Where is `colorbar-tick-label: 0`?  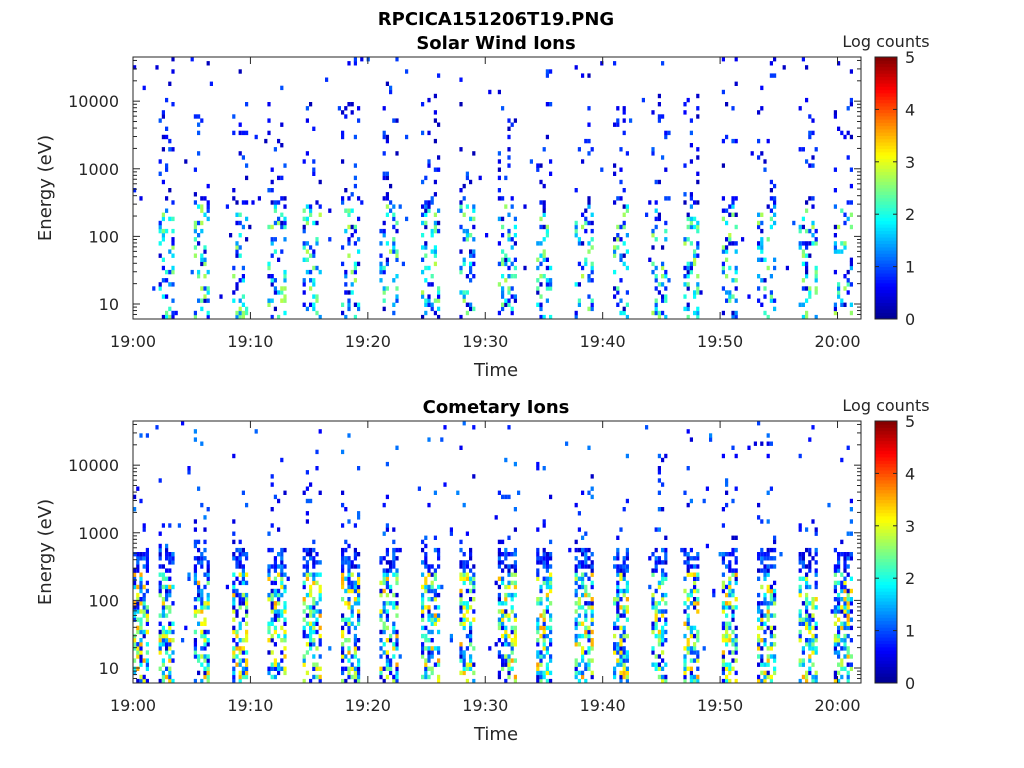 colorbar-tick-label: 0 is located at coordinates (910, 683).